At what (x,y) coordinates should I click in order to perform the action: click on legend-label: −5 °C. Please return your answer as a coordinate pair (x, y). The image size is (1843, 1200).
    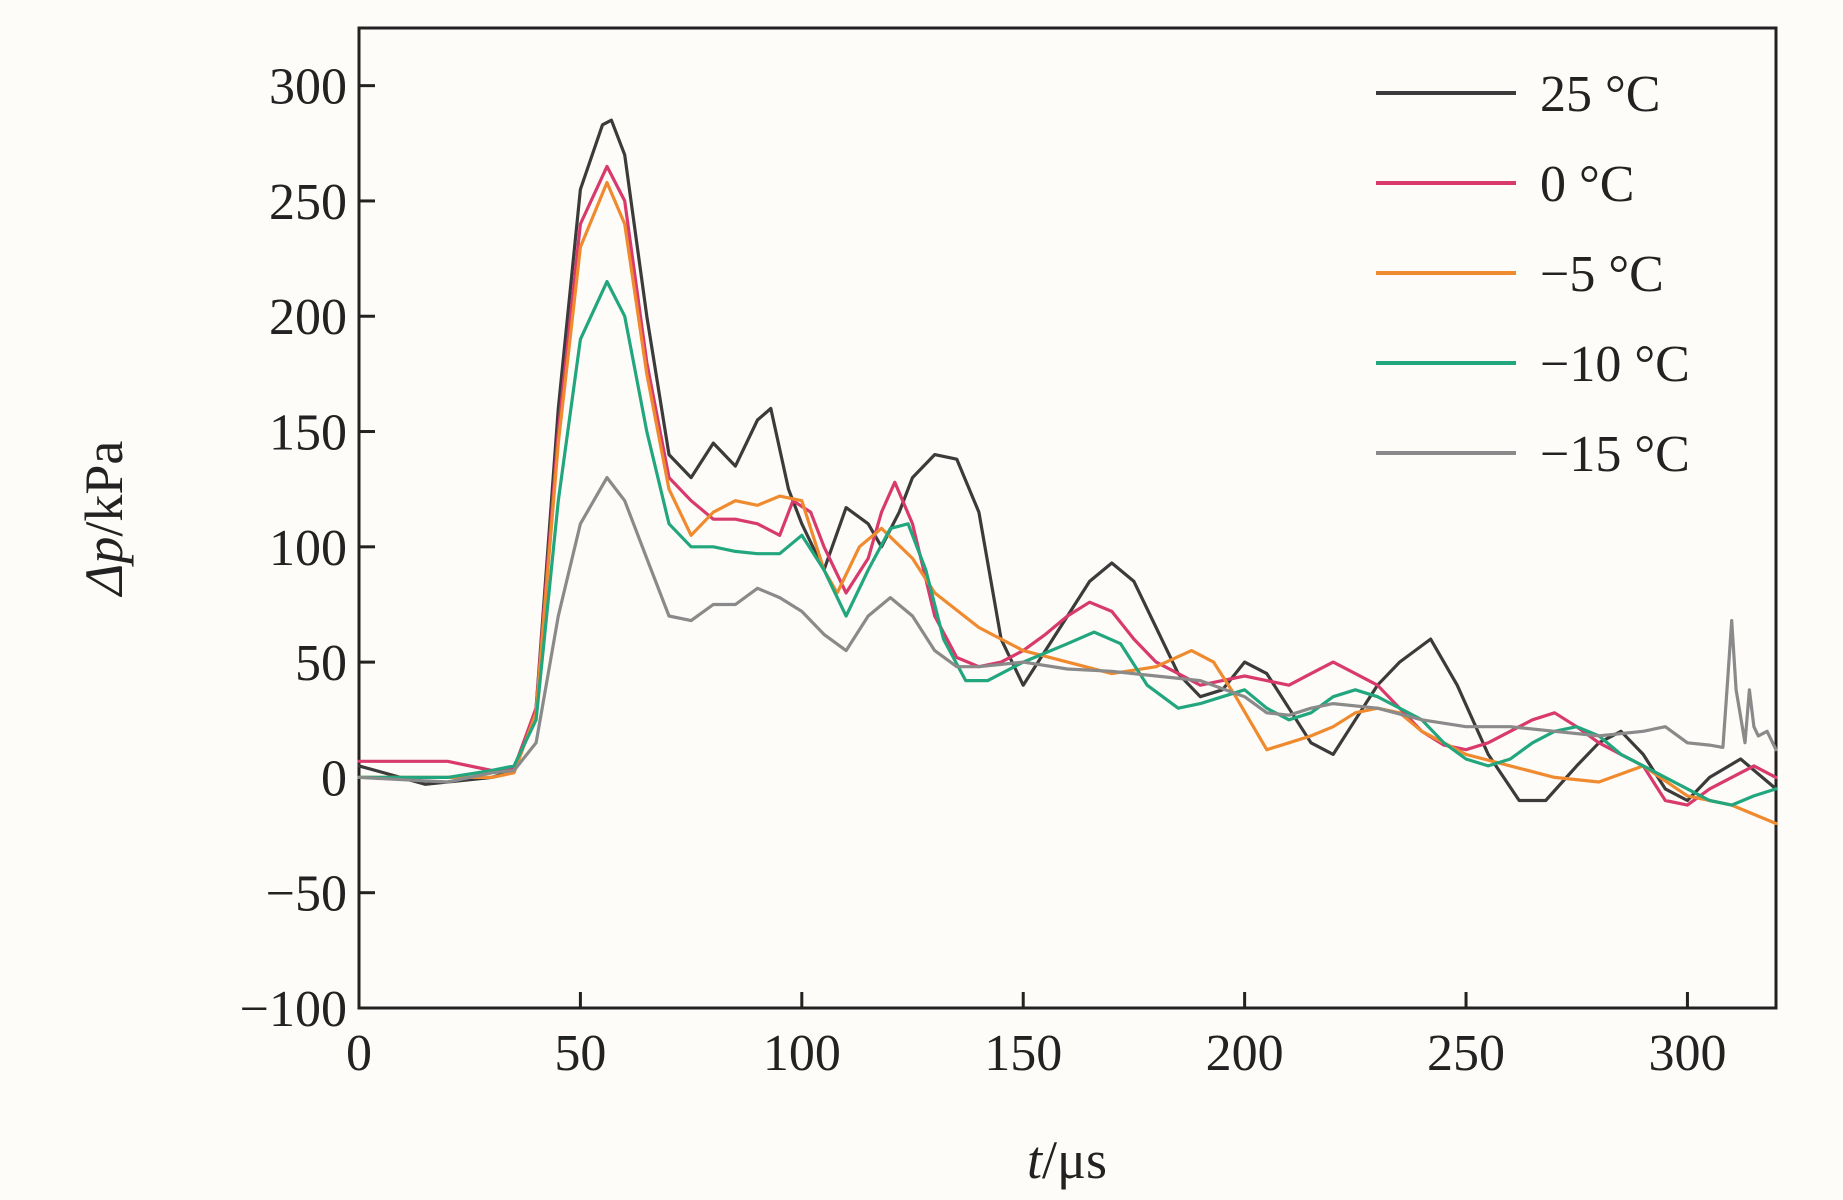
    Looking at the image, I should click on (1602, 274).